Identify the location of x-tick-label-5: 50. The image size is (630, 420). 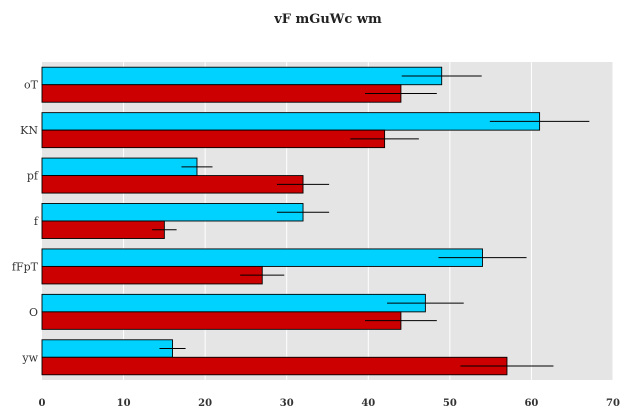
(450, 403).